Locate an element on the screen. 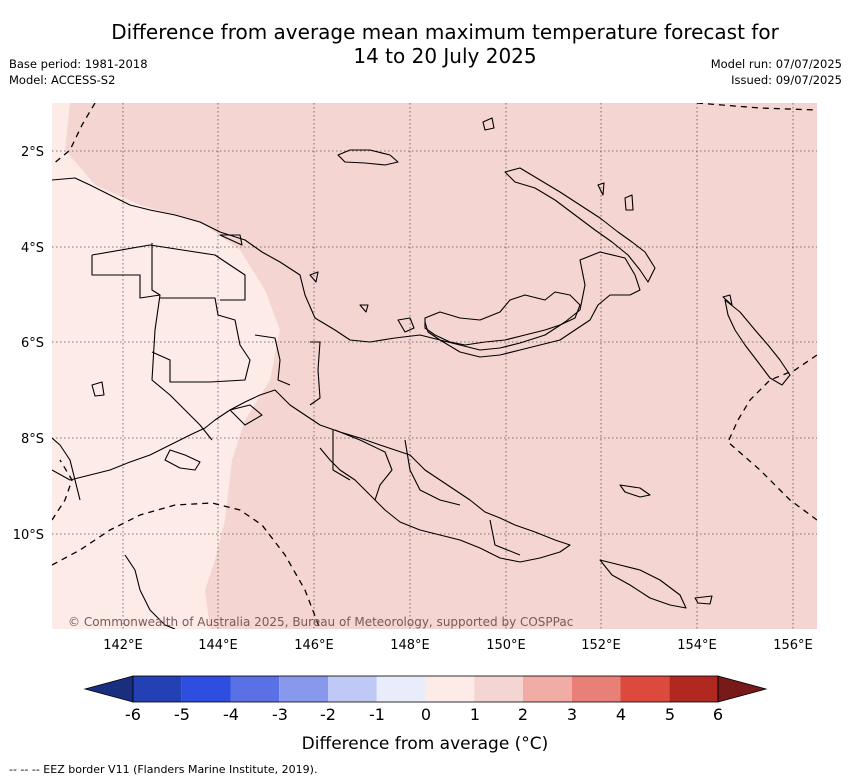  lat-label: 10°S is located at coordinates (28, 535).